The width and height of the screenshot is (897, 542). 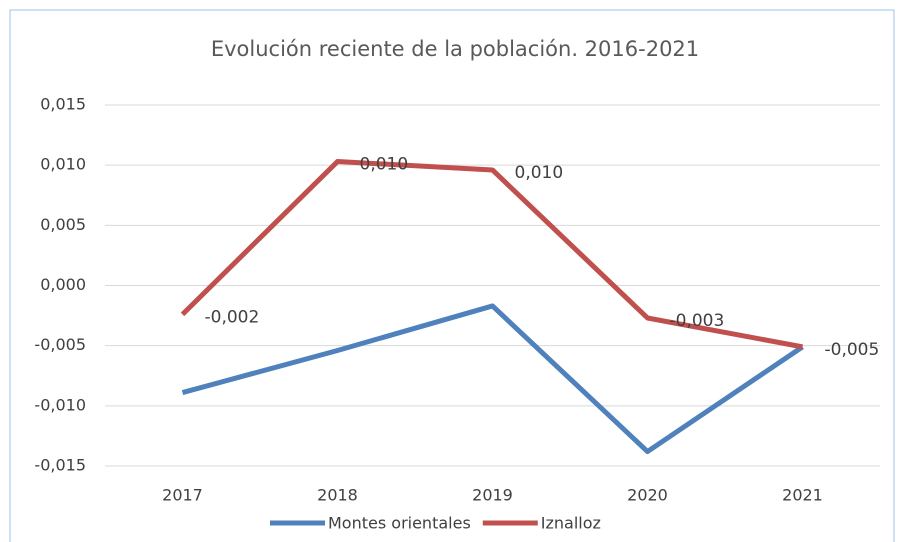 What do you see at coordinates (60, 404) in the screenshot?
I see `y-tick-label: -0,010` at bounding box center [60, 404].